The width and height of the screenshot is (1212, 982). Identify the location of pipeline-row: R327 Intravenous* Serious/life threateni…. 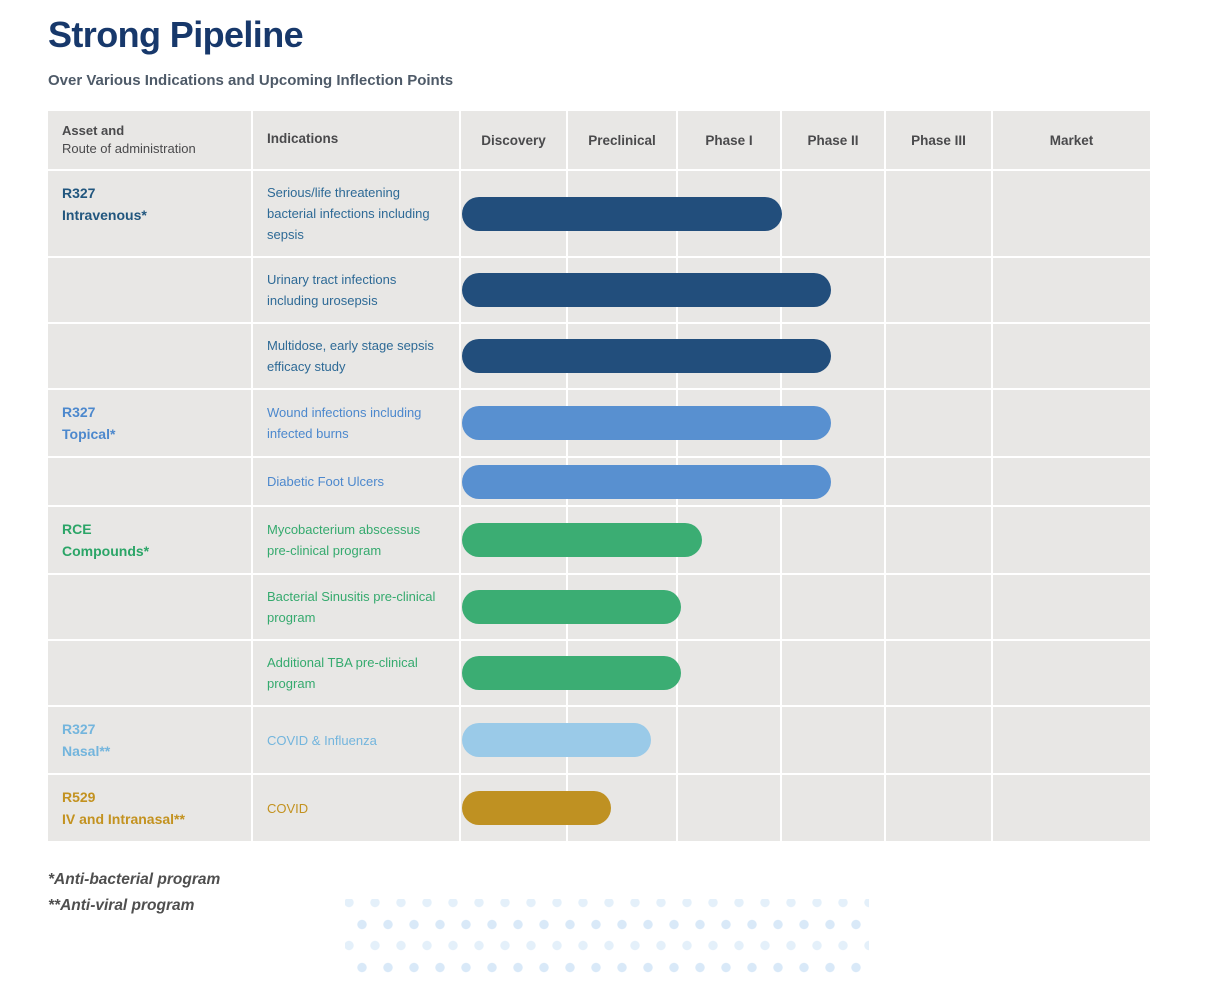
(599, 213).